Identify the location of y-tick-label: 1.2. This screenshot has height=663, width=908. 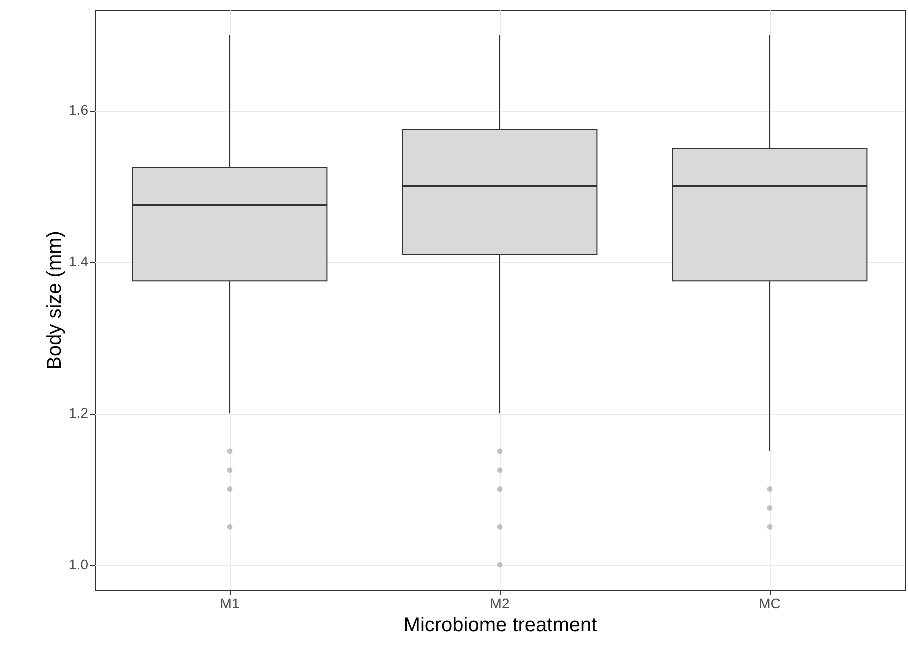
(79, 413).